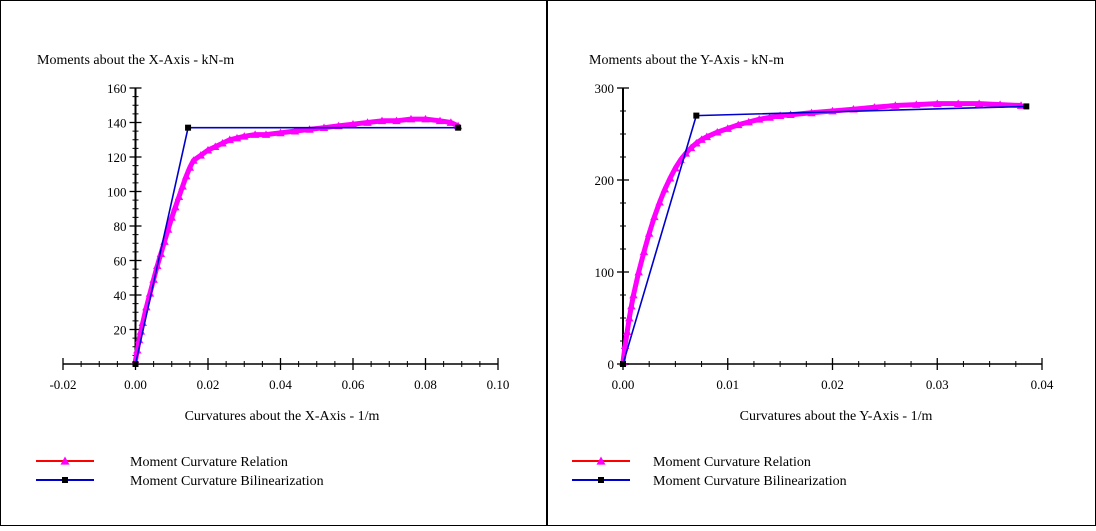 The width and height of the screenshot is (1096, 531). What do you see at coordinates (605, 180) in the screenshot?
I see `y-tick-label: 200` at bounding box center [605, 180].